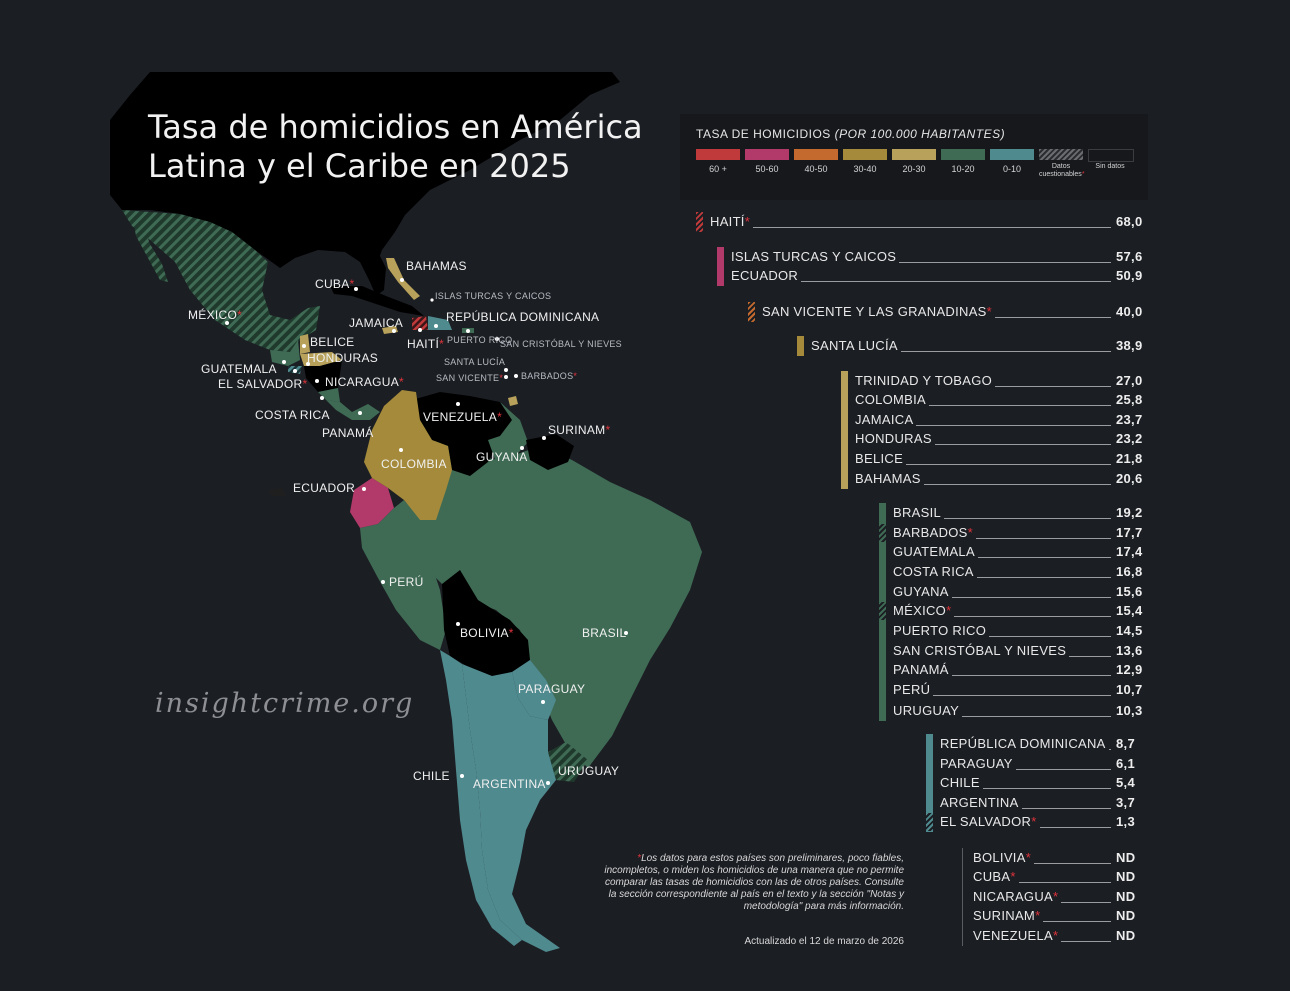  What do you see at coordinates (277, 492) in the screenshot?
I see `galapagos-shape` at bounding box center [277, 492].